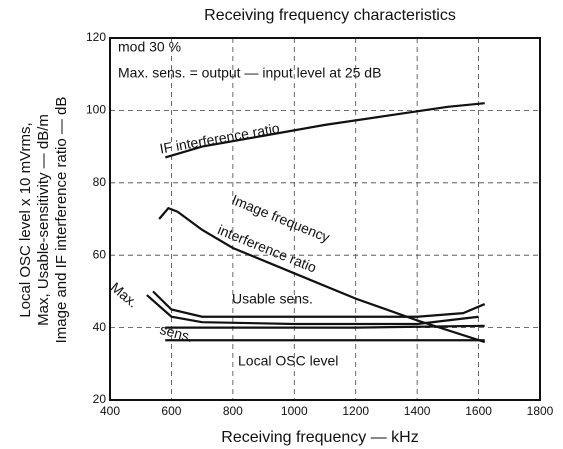 The image size is (563, 449). What do you see at coordinates (233, 411) in the screenshot?
I see `x-tick-label: 800` at bounding box center [233, 411].